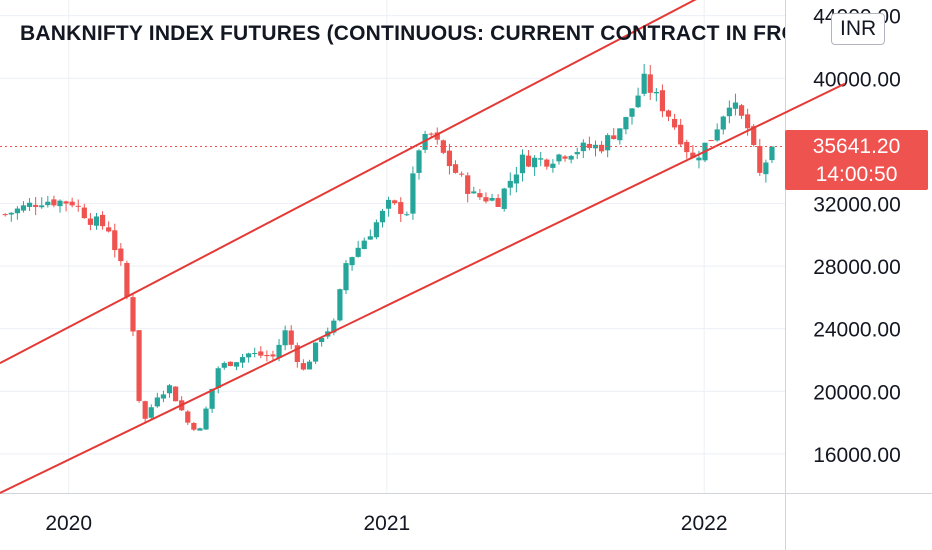 The image size is (932, 550). I want to click on y-tick-label: 20000.00, so click(857, 392).